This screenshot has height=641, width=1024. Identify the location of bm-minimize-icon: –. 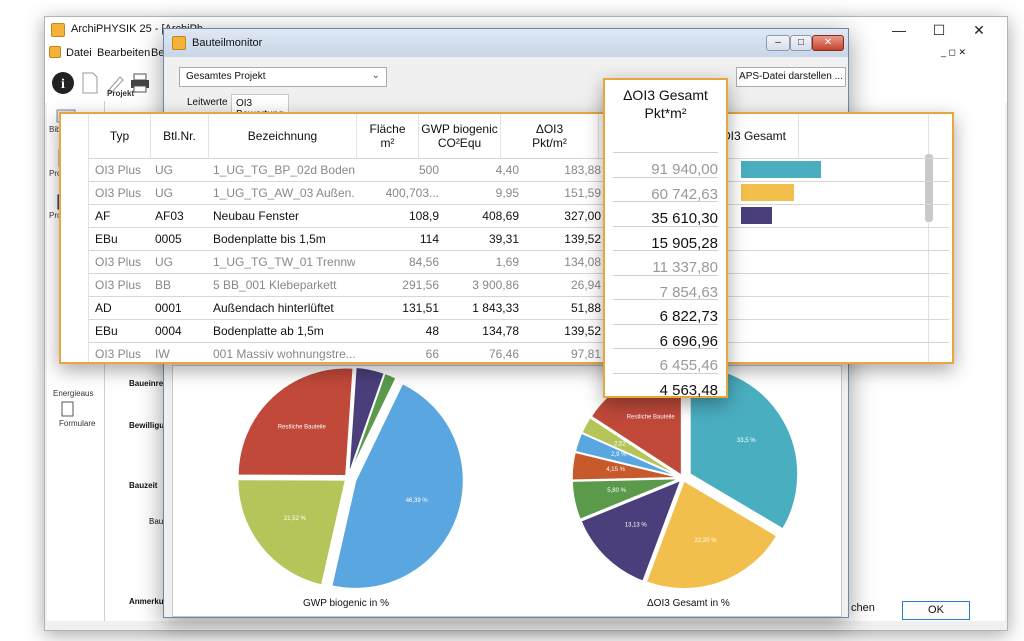
(778, 43).